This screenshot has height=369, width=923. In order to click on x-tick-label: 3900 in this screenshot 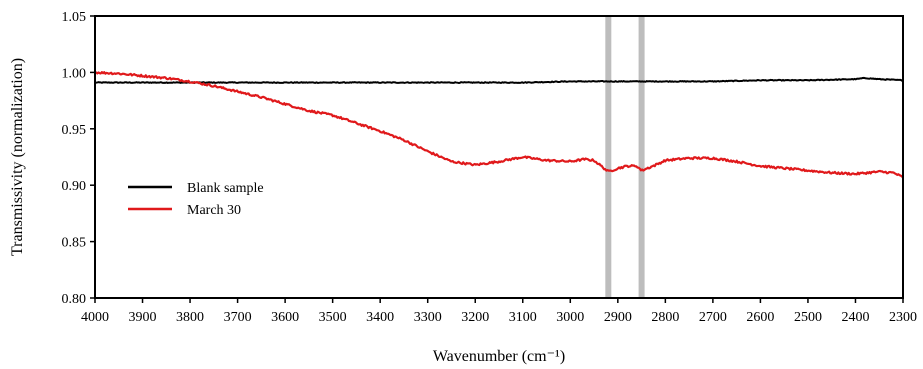, I will do `click(143, 317)`.